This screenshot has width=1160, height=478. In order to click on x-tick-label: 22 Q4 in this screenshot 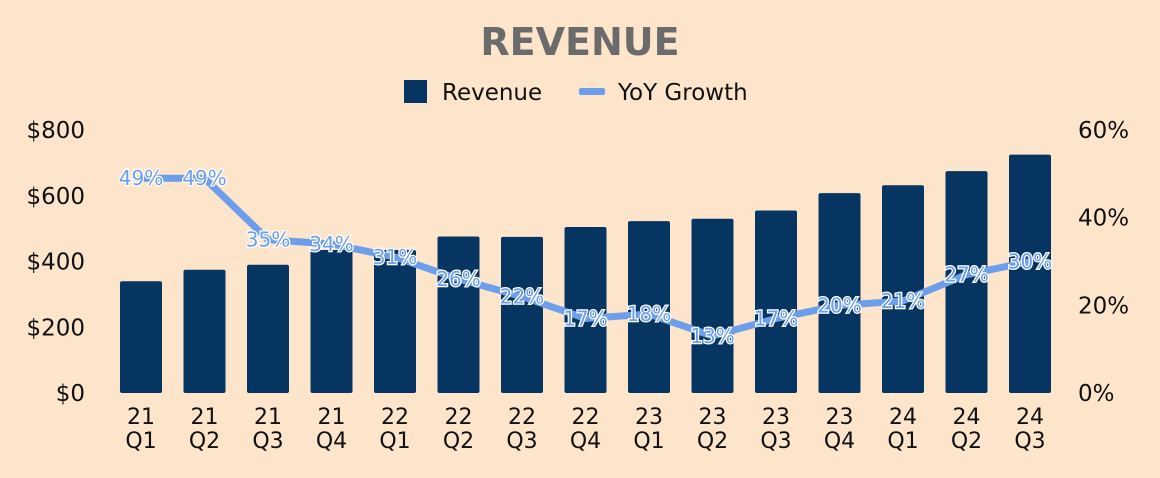, I will do `click(585, 429)`.